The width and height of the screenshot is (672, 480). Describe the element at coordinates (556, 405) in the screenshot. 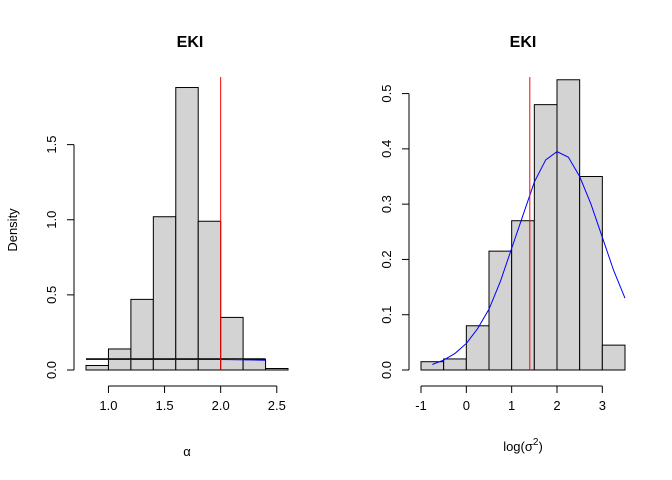

I see `x-tick-label: 2` at that location.